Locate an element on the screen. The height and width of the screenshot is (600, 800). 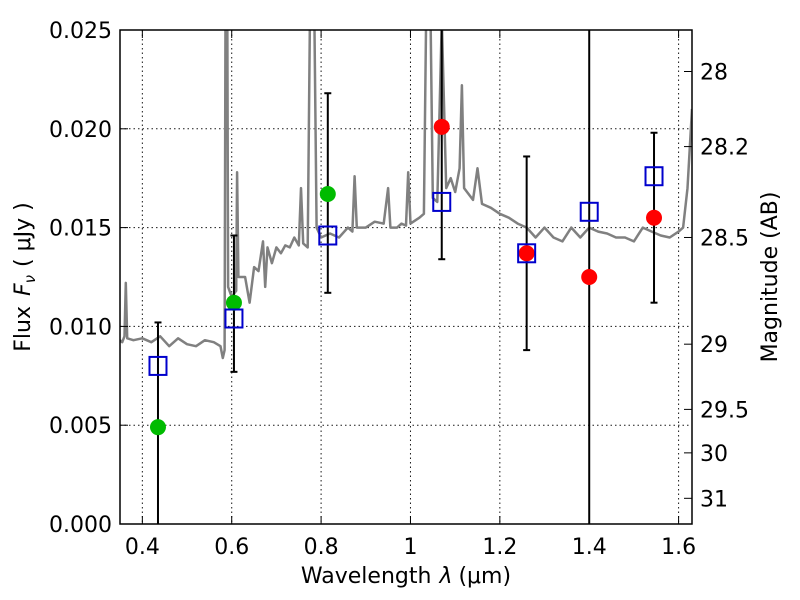
x-tick-label: 0.4 is located at coordinates (142, 547).